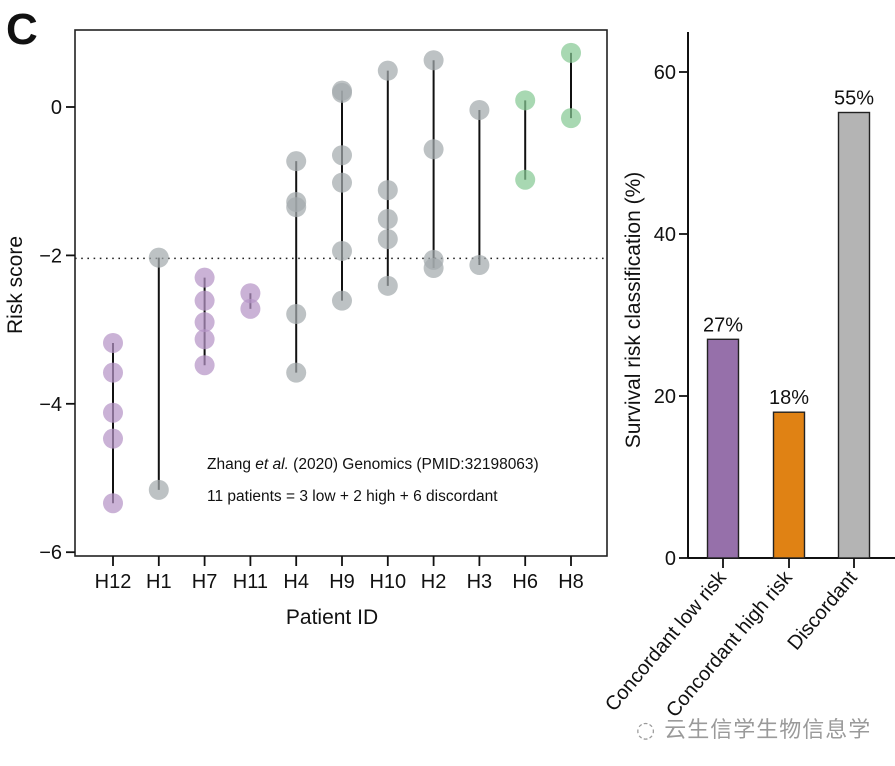 The height and width of the screenshot is (766, 895). I want to click on bar-data-label: 55%, so click(854, 99).